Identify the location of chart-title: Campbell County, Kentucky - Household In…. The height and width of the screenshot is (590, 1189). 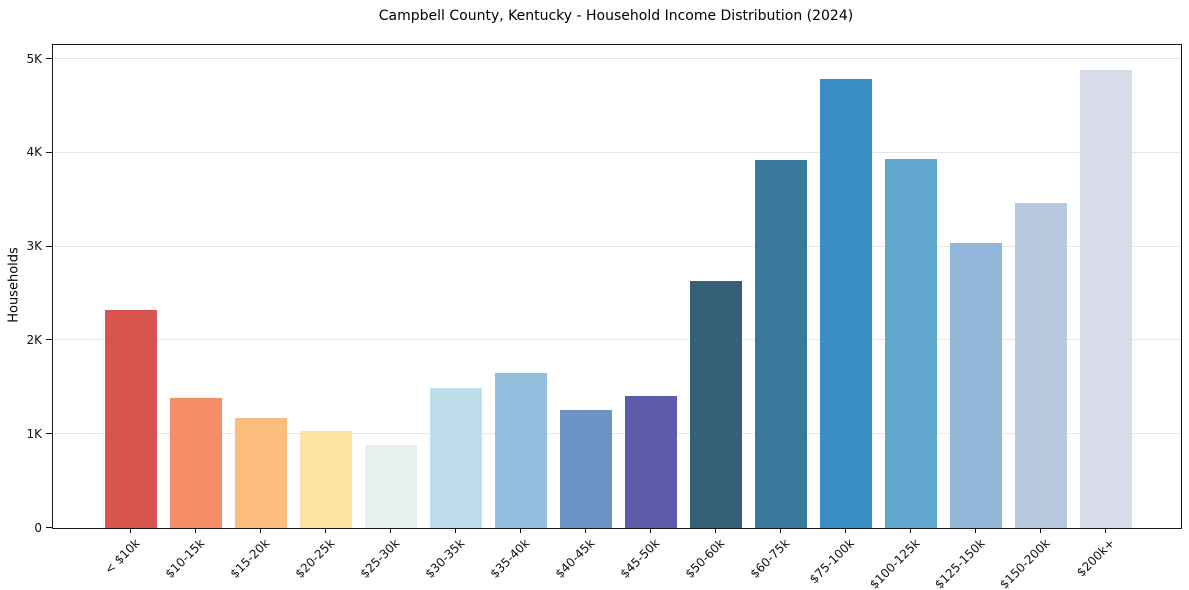
(616, 16).